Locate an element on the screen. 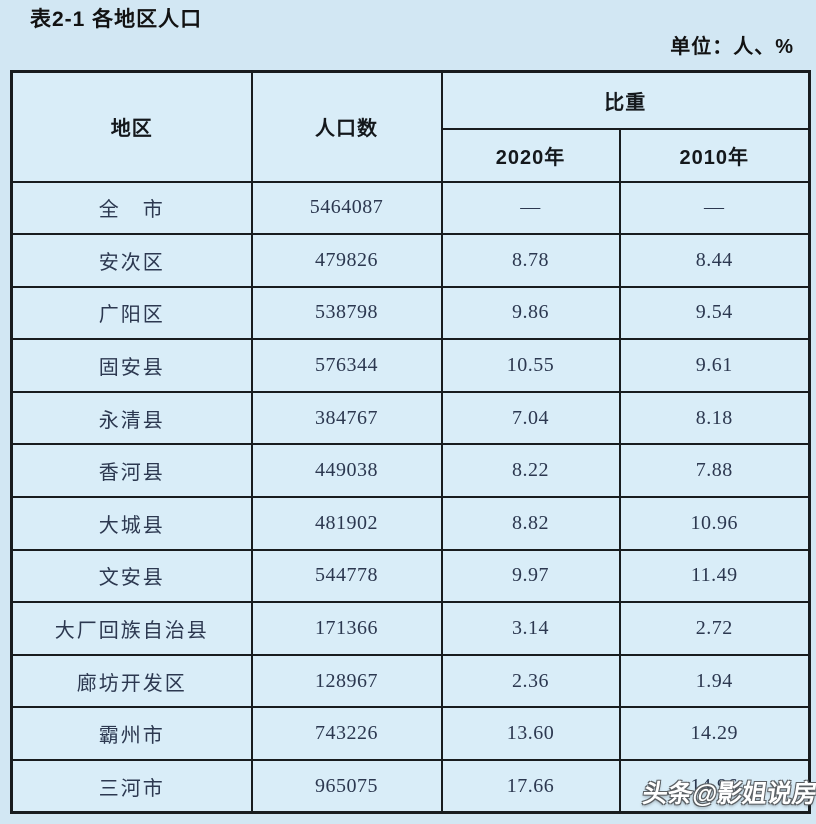 The width and height of the screenshot is (816, 824). share-2020-cell: 13.60 is located at coordinates (530, 734).